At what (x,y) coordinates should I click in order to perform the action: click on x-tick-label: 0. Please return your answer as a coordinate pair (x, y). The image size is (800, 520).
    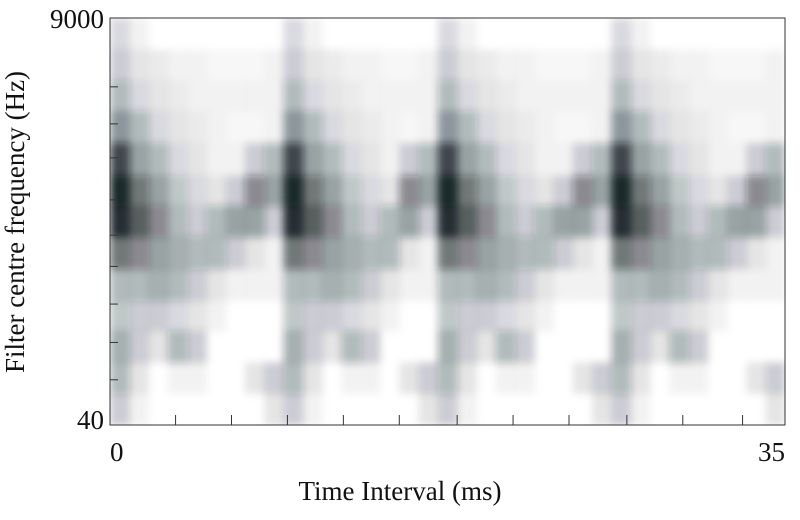
    Looking at the image, I should click on (117, 452).